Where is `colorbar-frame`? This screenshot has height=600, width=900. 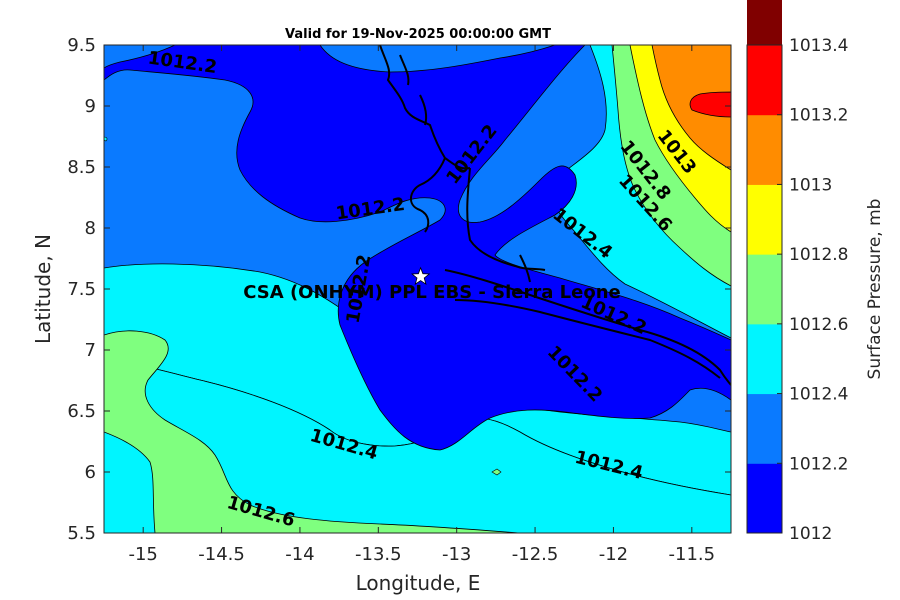
colorbar-frame is located at coordinates (764, 289).